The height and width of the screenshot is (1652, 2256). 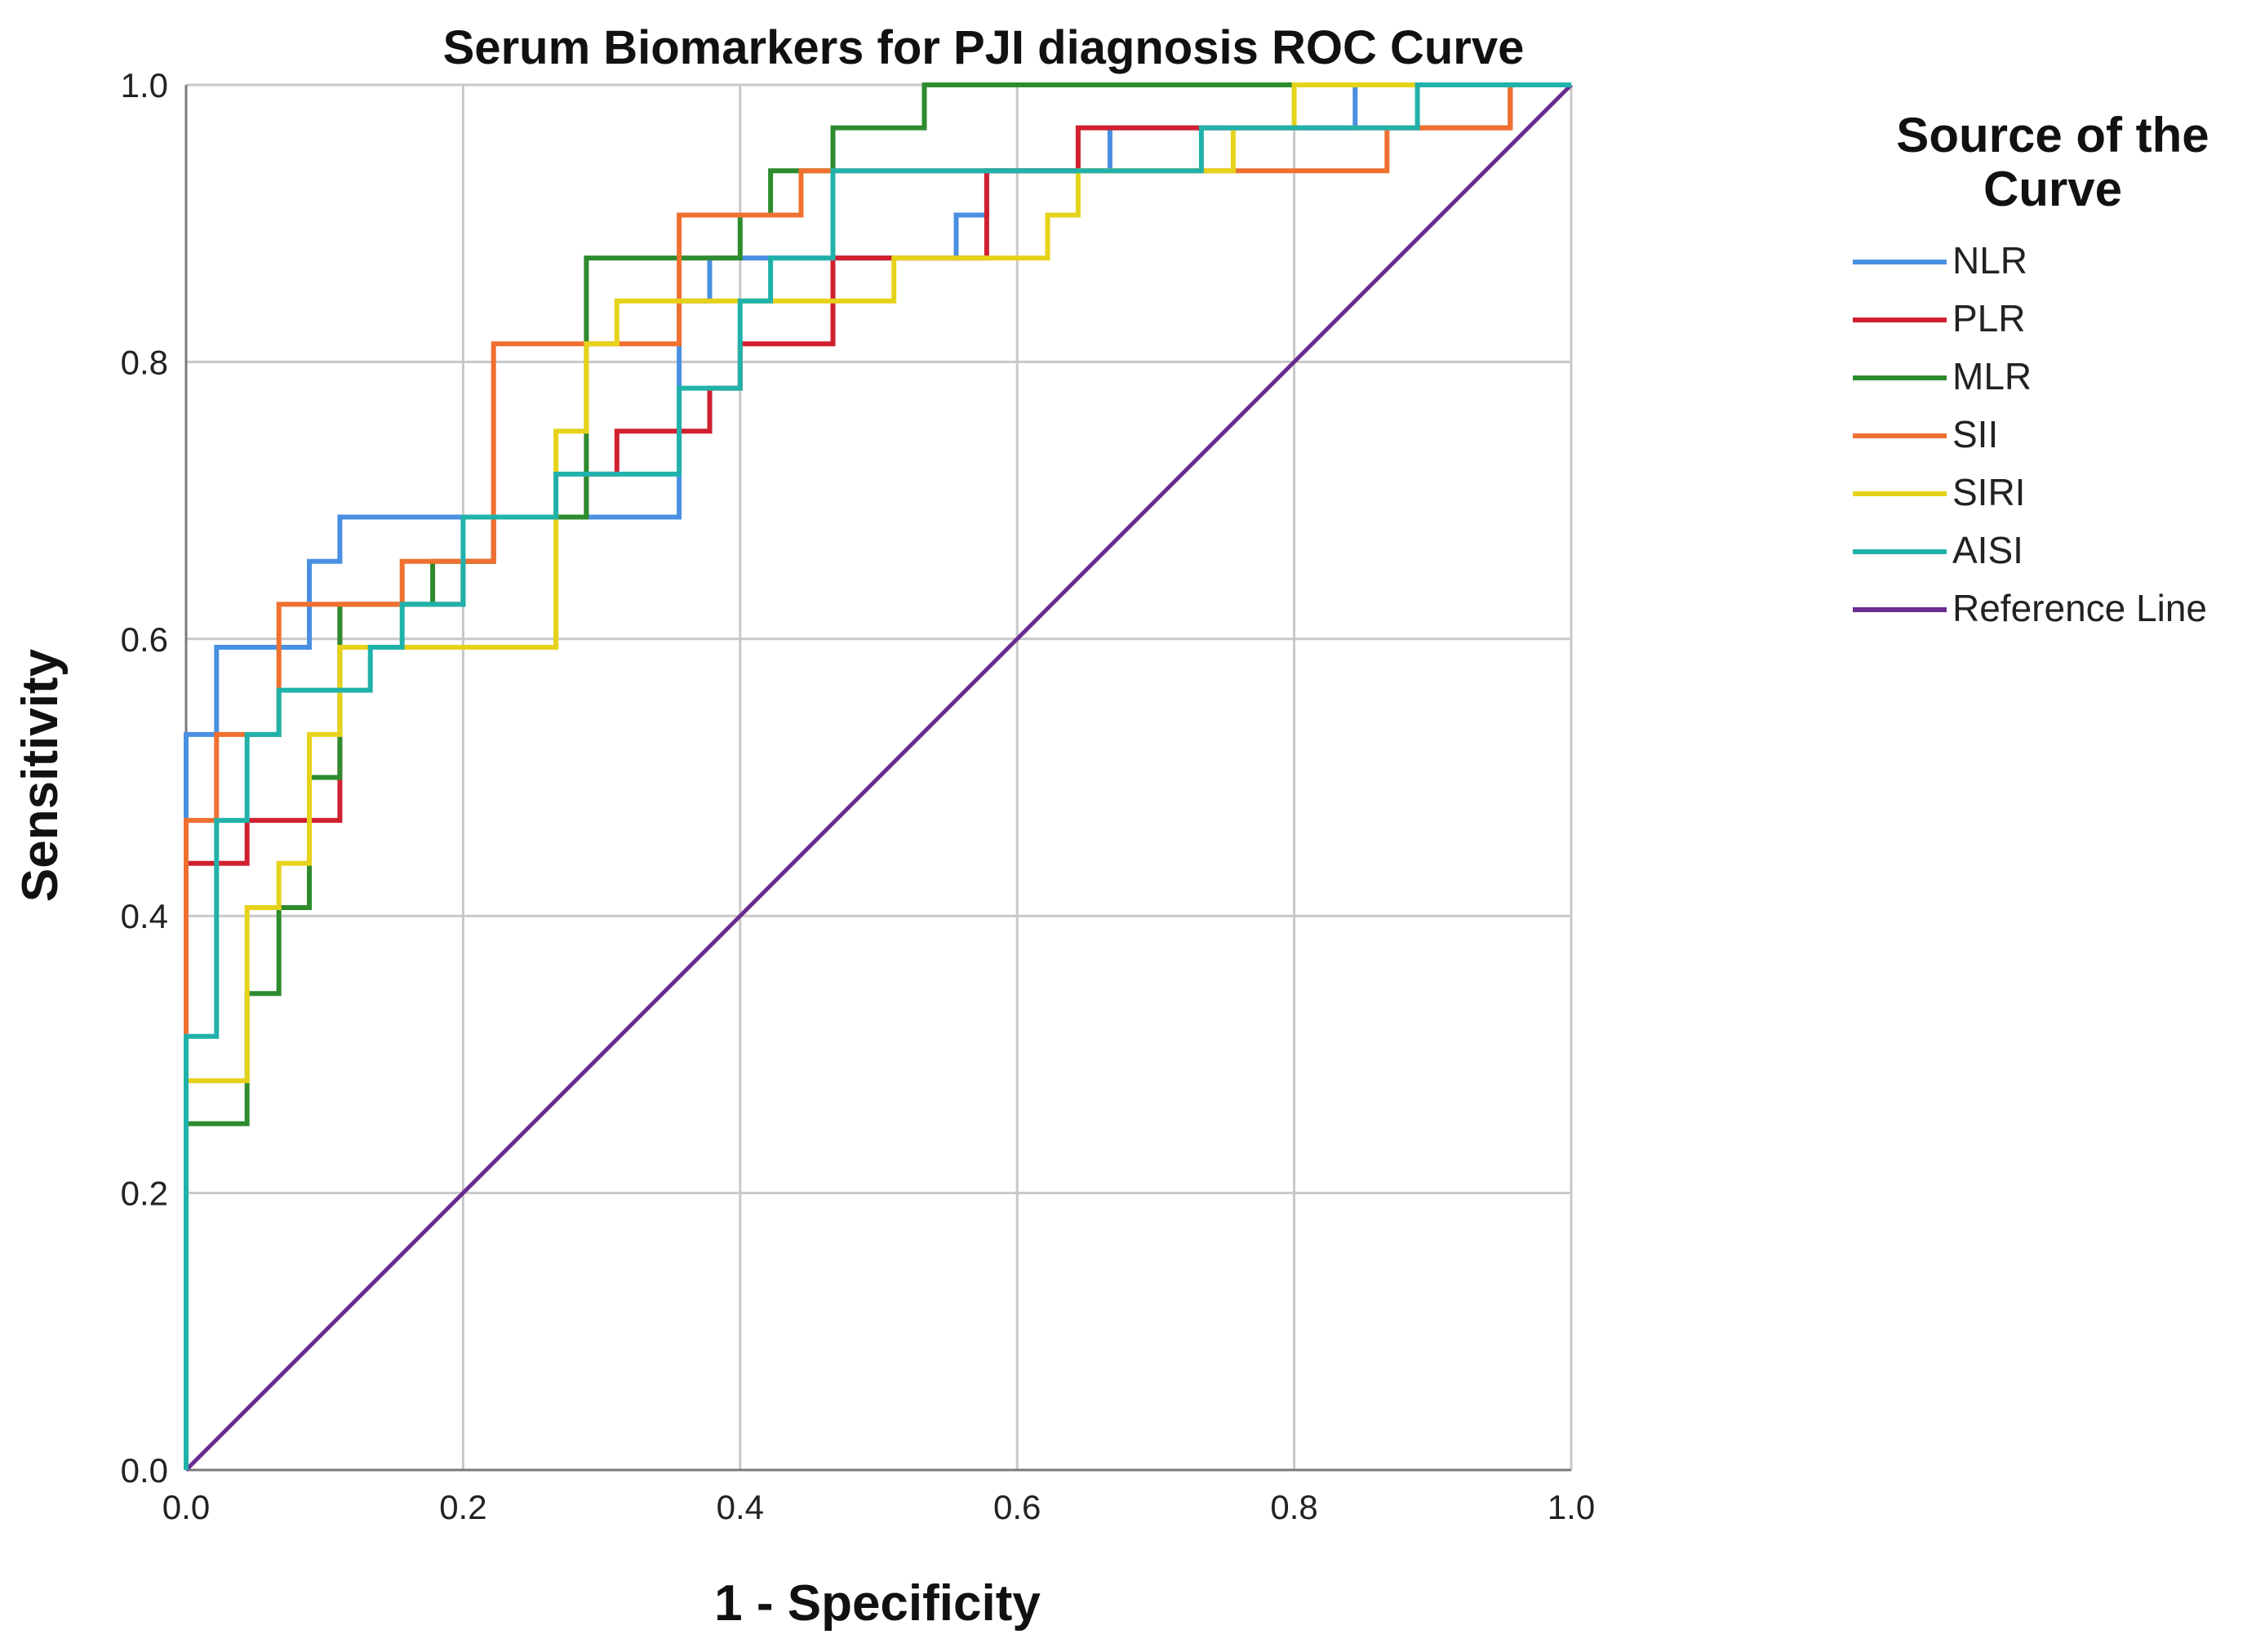 I want to click on legend-label-plr: PLR, so click(x=1988, y=318).